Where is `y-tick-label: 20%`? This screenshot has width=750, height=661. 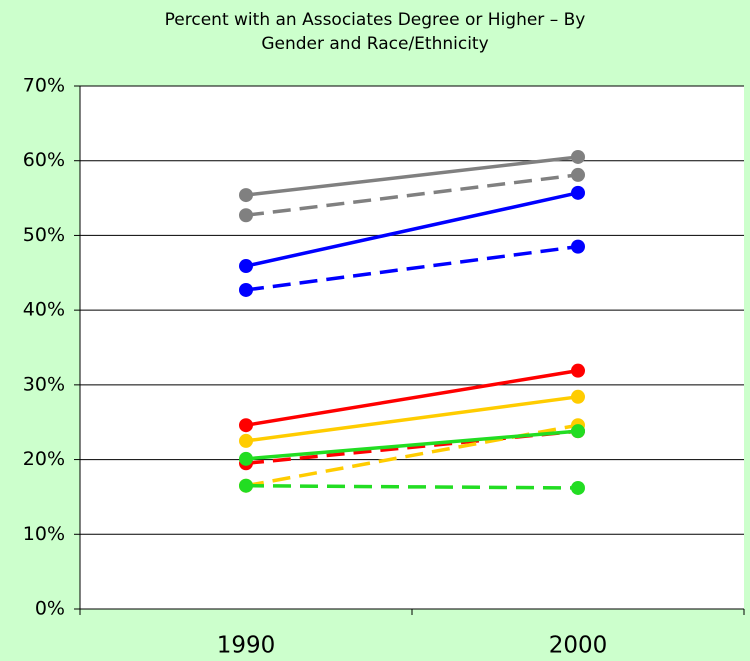 y-tick-label: 20% is located at coordinates (44, 459).